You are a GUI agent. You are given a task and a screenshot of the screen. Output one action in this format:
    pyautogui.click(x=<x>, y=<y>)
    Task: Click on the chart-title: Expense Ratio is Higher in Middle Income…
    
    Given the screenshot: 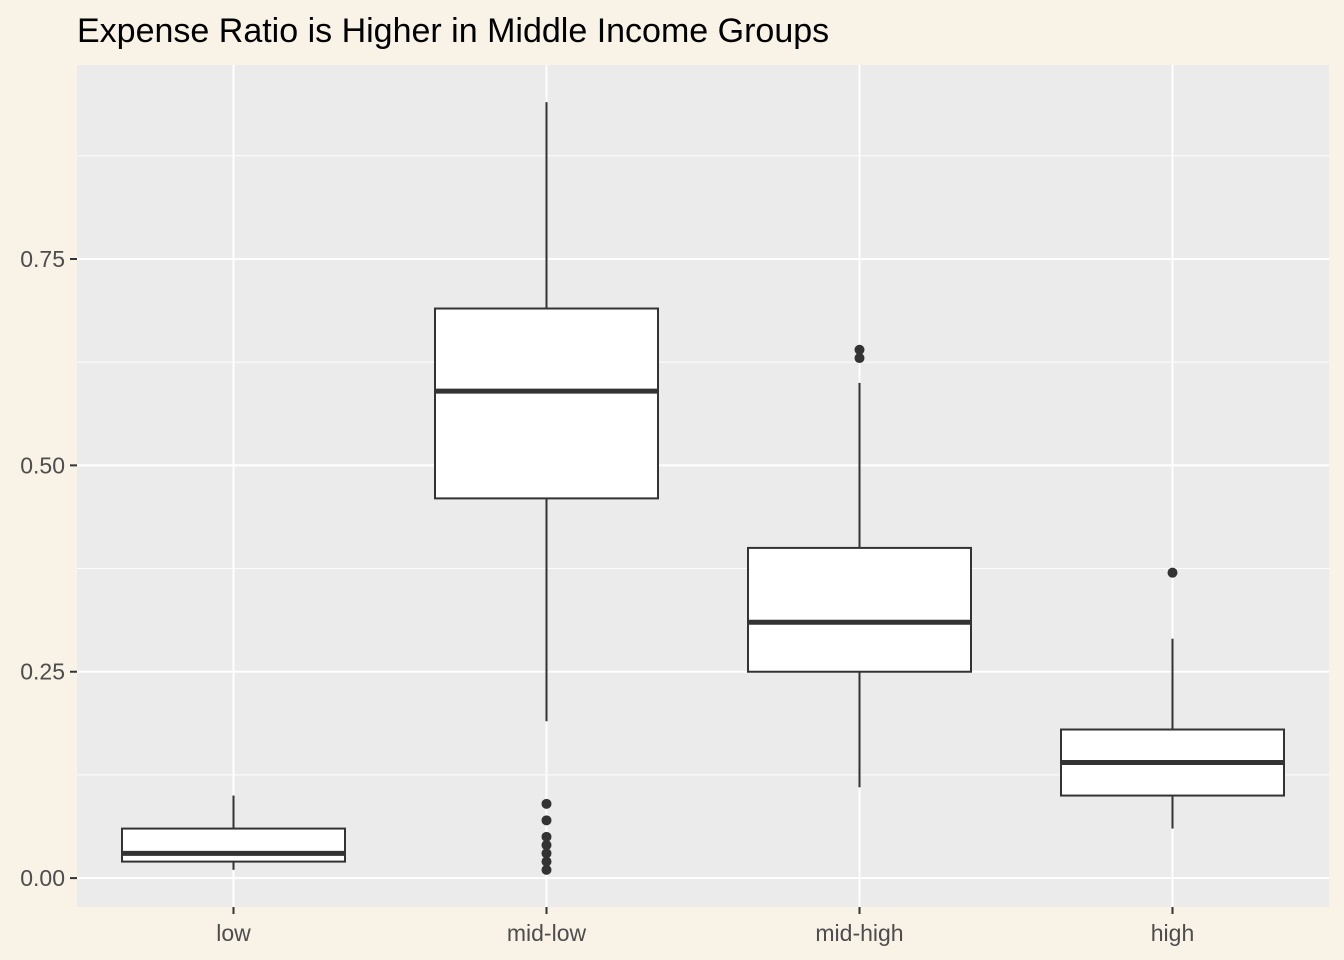 What is the action you would take?
    pyautogui.click(x=453, y=31)
    